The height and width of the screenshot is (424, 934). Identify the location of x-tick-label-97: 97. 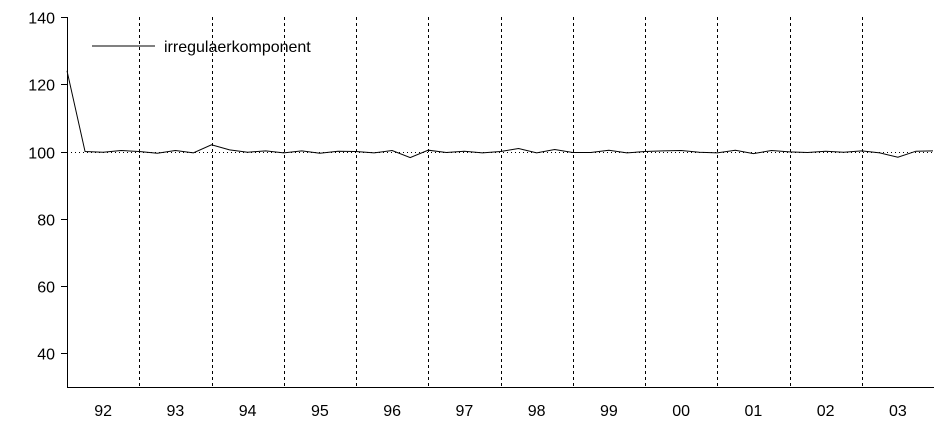
(464, 411).